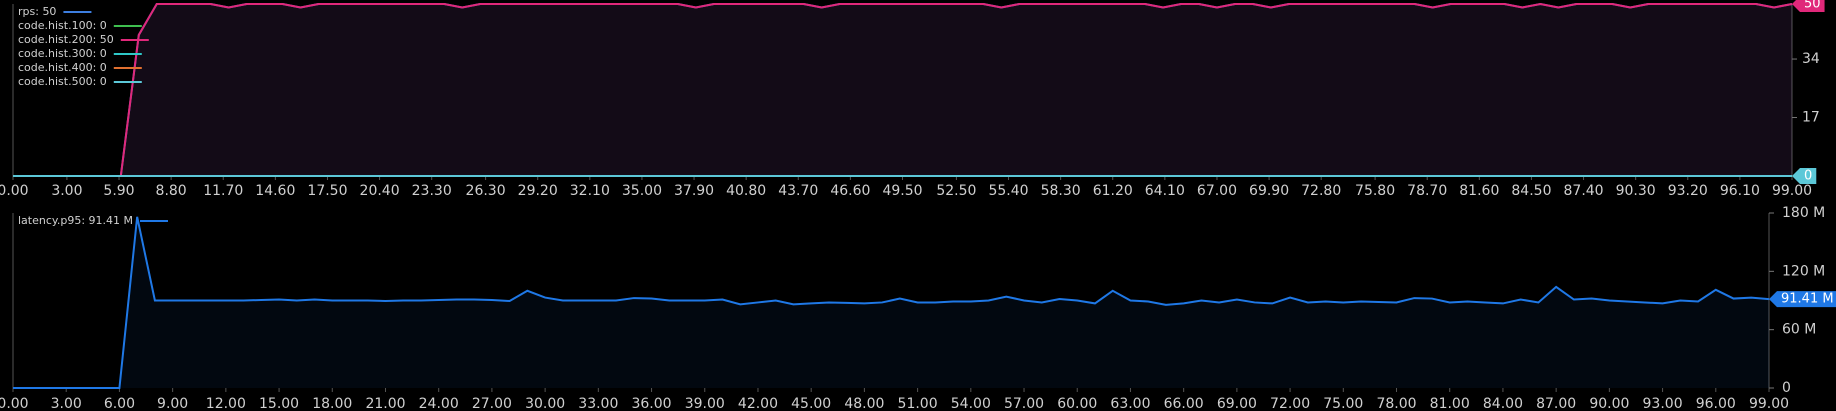 The image size is (1836, 411). Describe the element at coordinates (332, 403) in the screenshot. I see `x-tick-label: 18.00` at that location.